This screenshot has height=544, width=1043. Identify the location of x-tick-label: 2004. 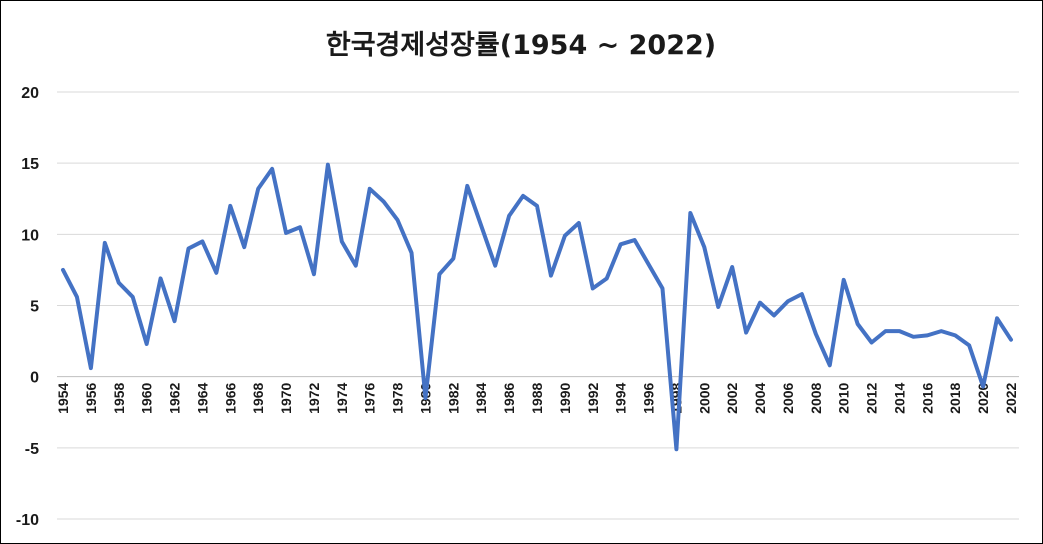
(760, 397).